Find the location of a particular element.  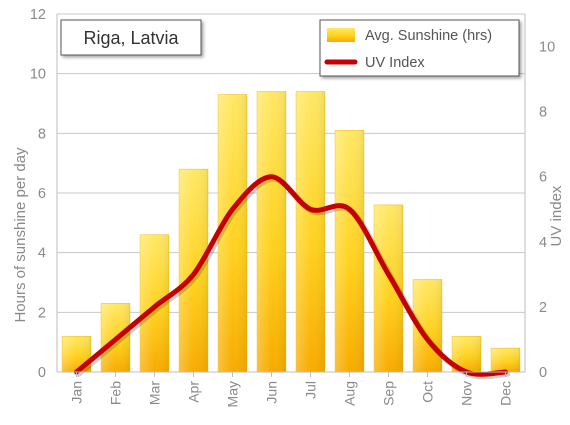

legend-label-sunshine: Avg. Sunshine (hrs) is located at coordinates (428, 36).